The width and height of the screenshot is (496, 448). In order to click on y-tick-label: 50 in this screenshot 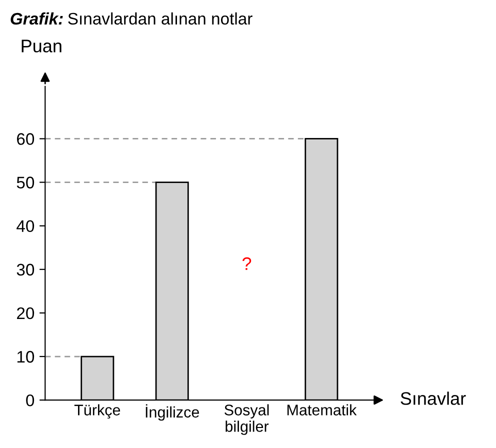, I will do `click(25, 182)`.